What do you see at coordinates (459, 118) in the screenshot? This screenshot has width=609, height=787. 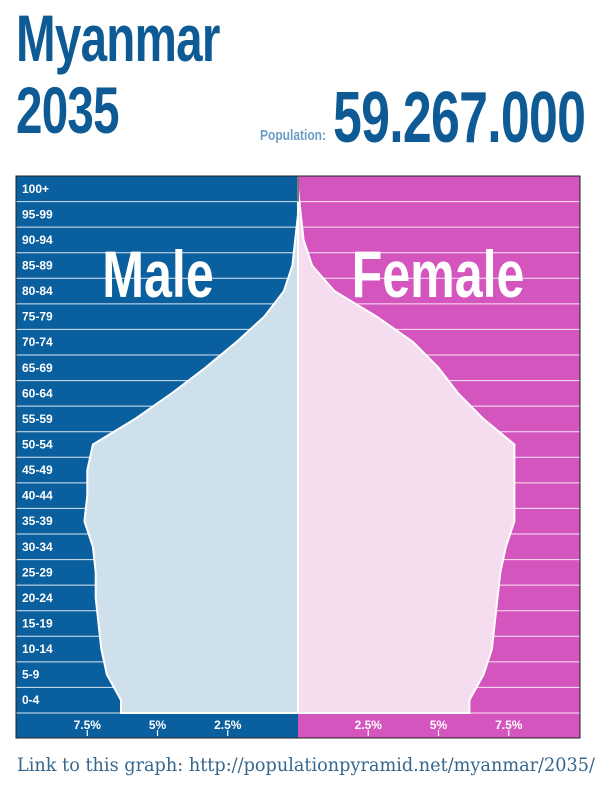 I see `population-value: 59.267.000` at bounding box center [459, 118].